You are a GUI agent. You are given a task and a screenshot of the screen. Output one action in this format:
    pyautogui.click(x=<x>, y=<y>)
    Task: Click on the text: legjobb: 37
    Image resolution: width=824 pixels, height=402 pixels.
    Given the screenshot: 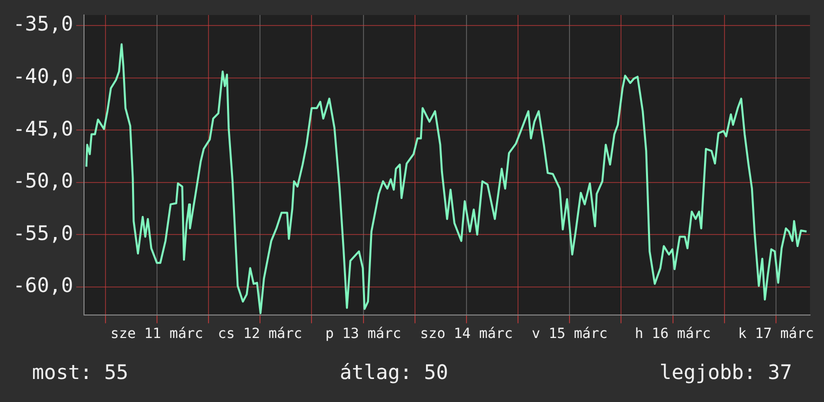 What is the action you would take?
    pyautogui.click(x=726, y=372)
    